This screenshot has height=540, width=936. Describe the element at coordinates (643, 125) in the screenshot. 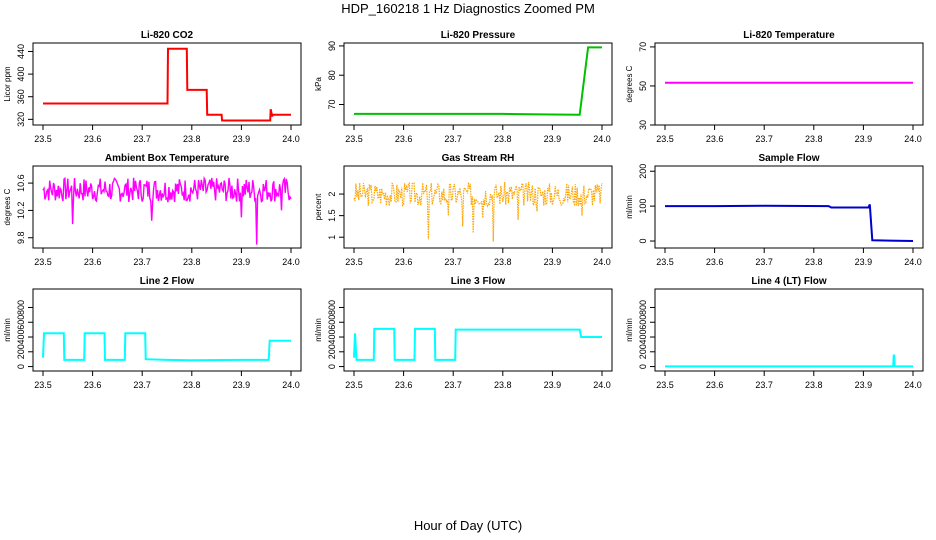

I see `panel-li-820-temperature-ytick-label: 30` at that location.